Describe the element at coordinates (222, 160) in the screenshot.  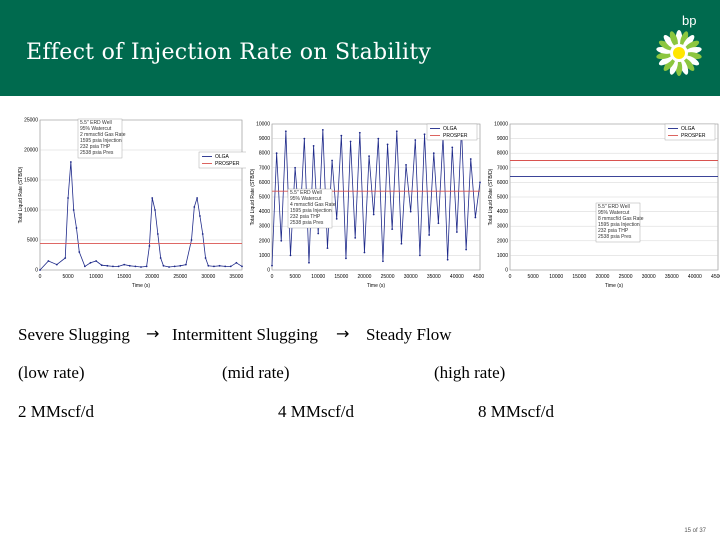
I see `legend-box` at that location.